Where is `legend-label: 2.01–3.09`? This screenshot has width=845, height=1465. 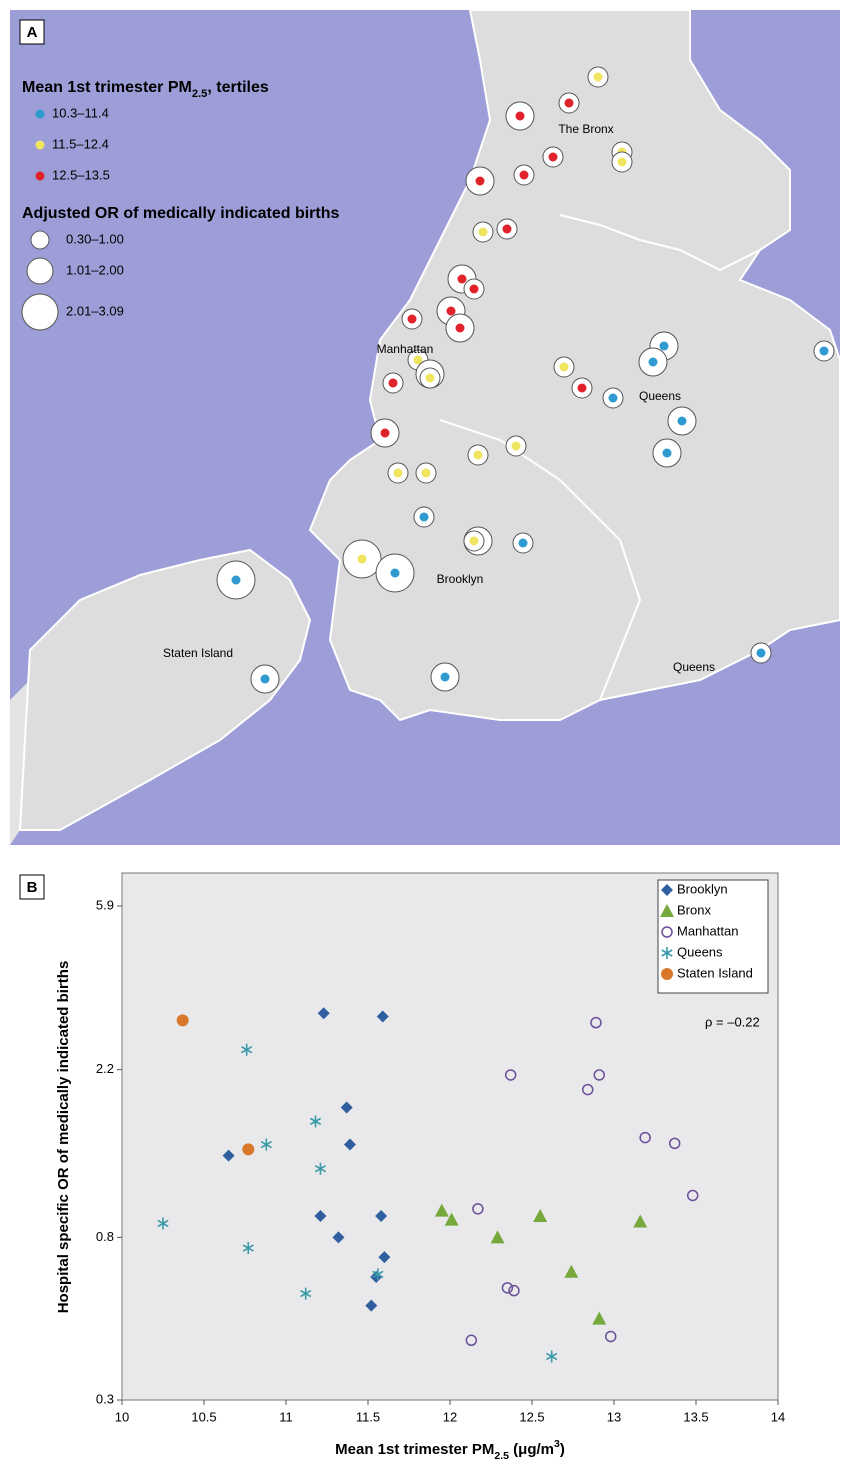 legend-label: 2.01–3.09 is located at coordinates (95, 310).